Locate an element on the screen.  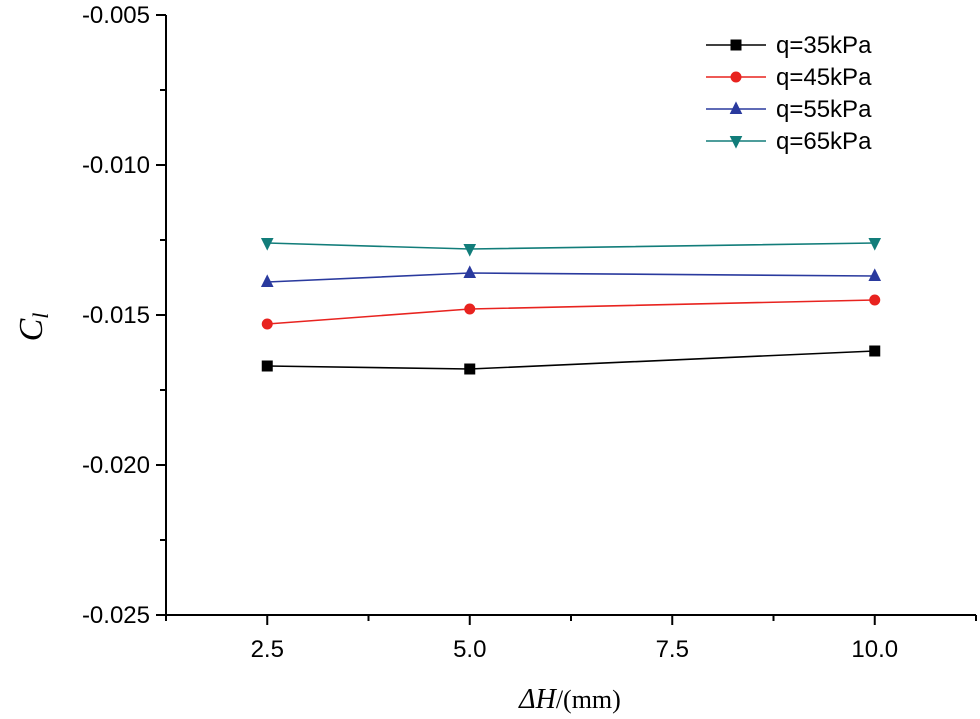
series-q=45kPa is located at coordinates (571, 312).